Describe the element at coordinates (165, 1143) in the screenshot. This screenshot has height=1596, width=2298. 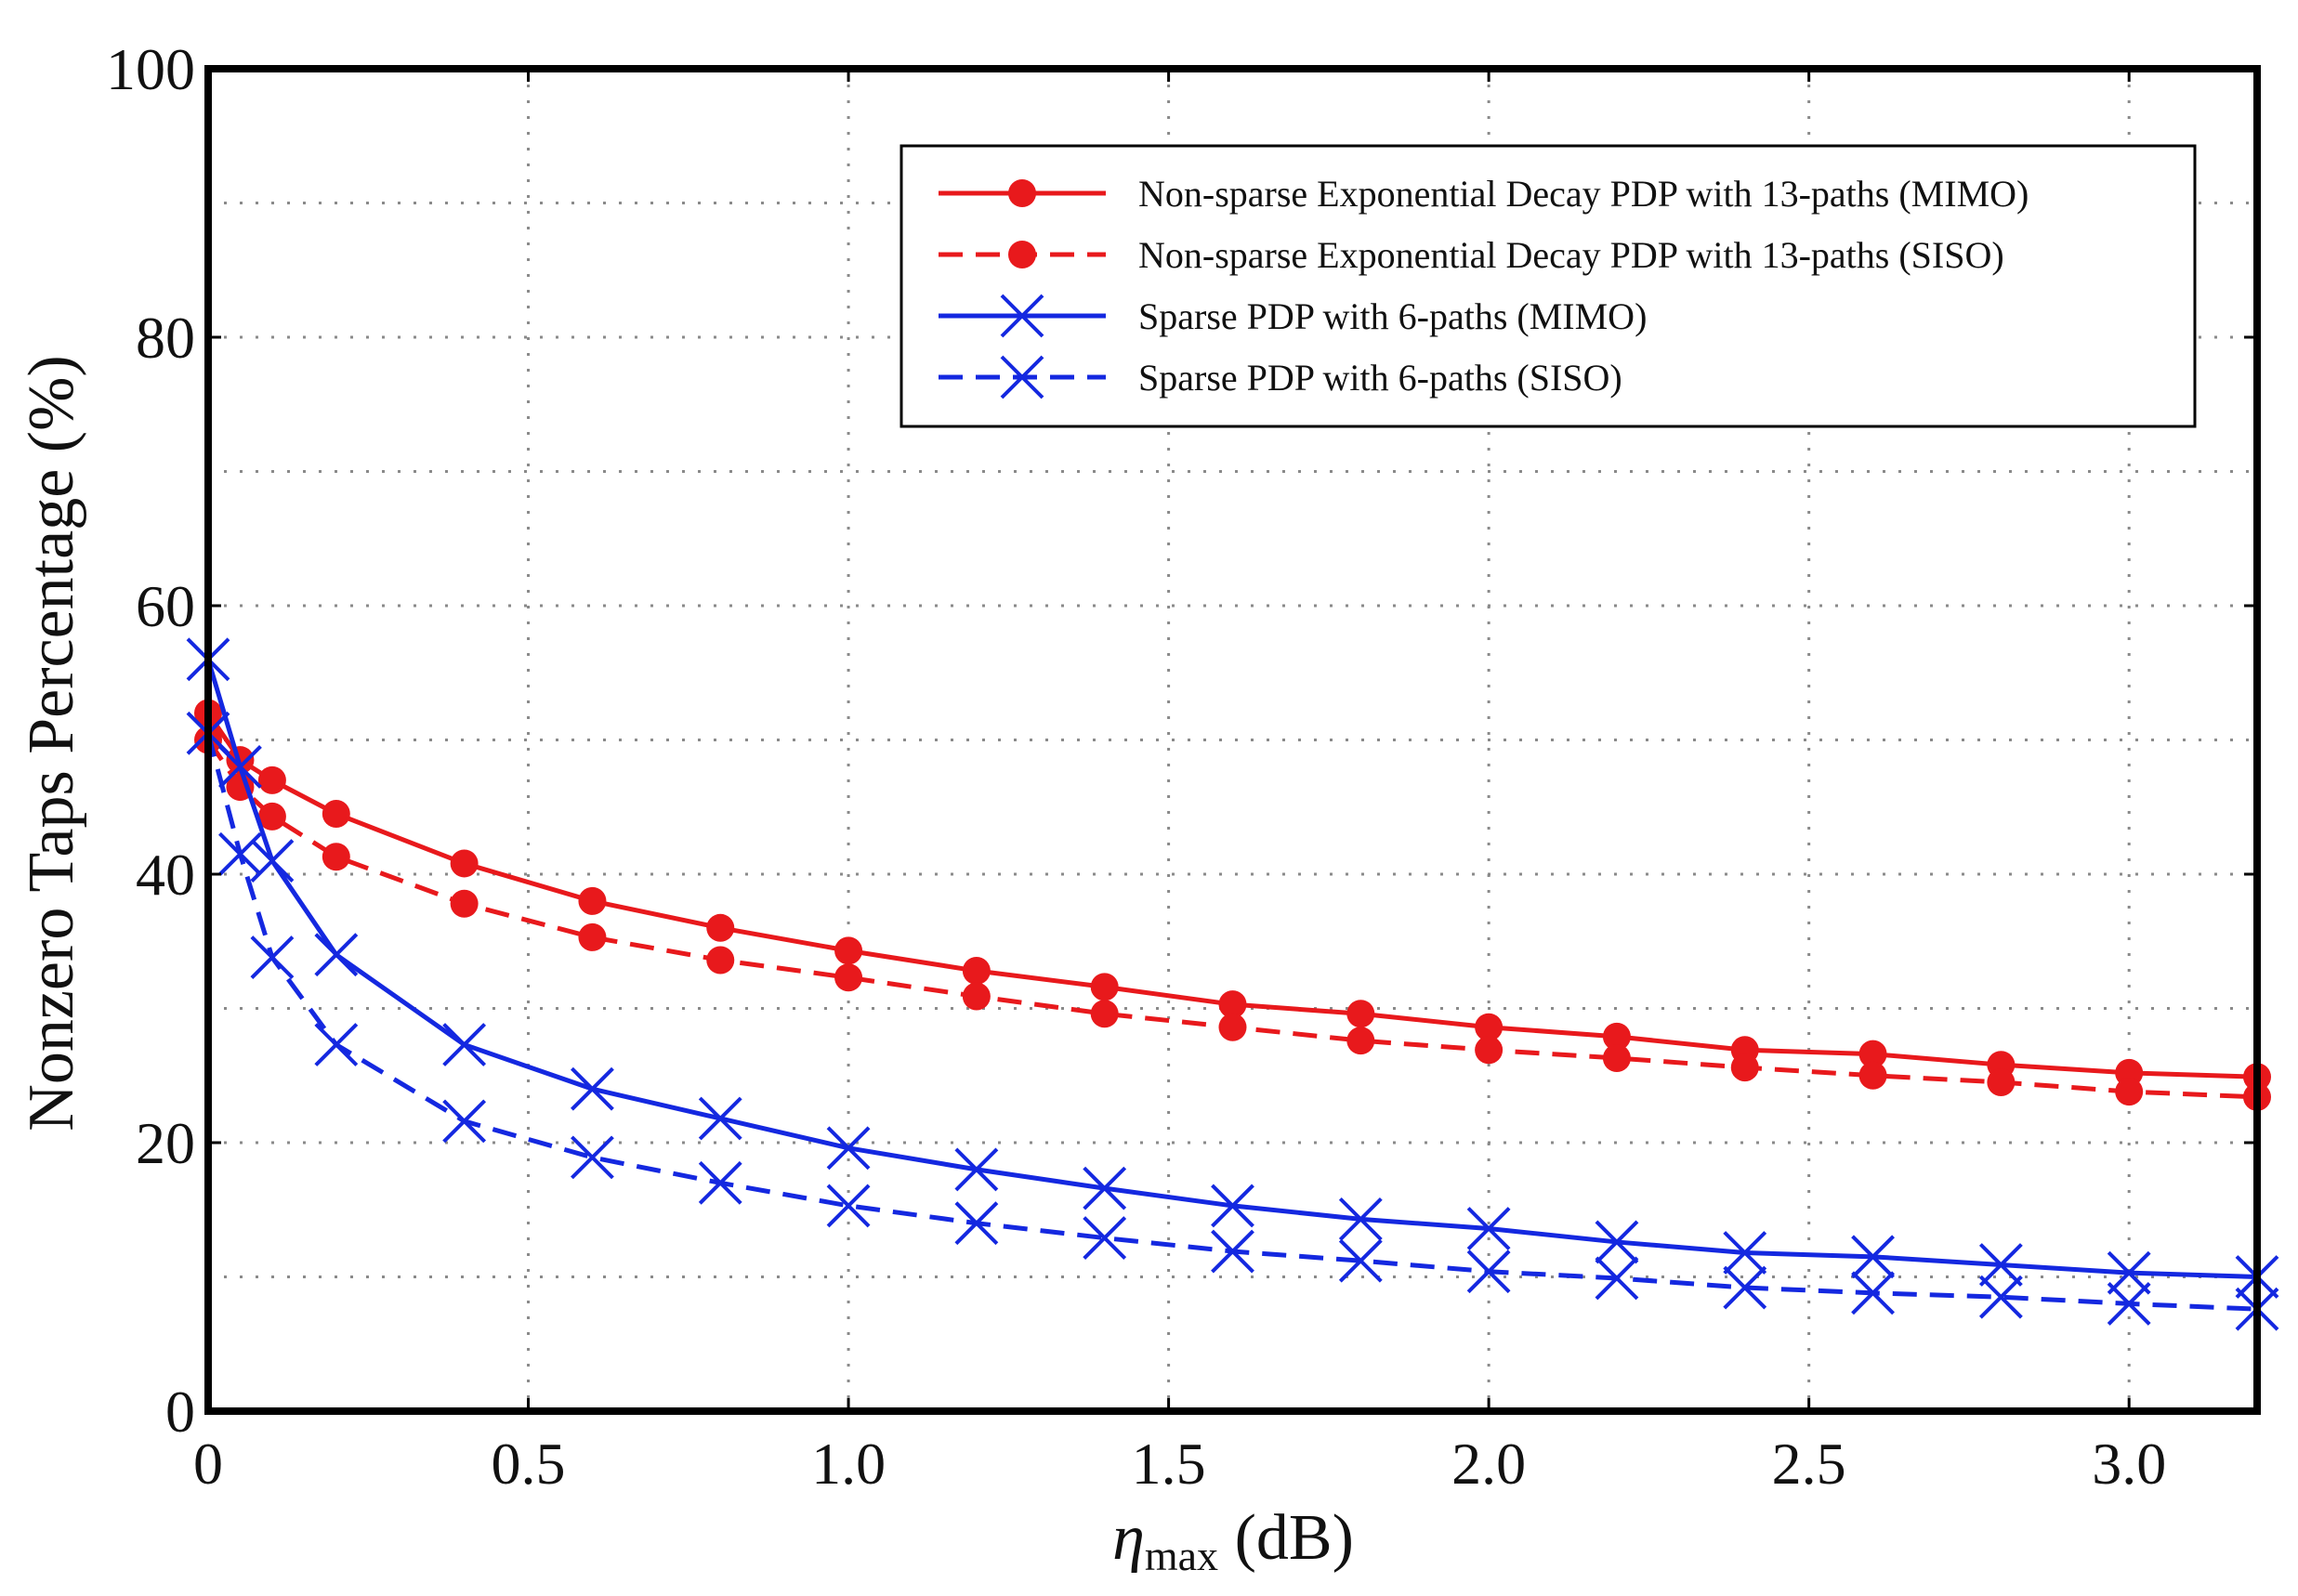
I see `y-tick-label: 20` at that location.